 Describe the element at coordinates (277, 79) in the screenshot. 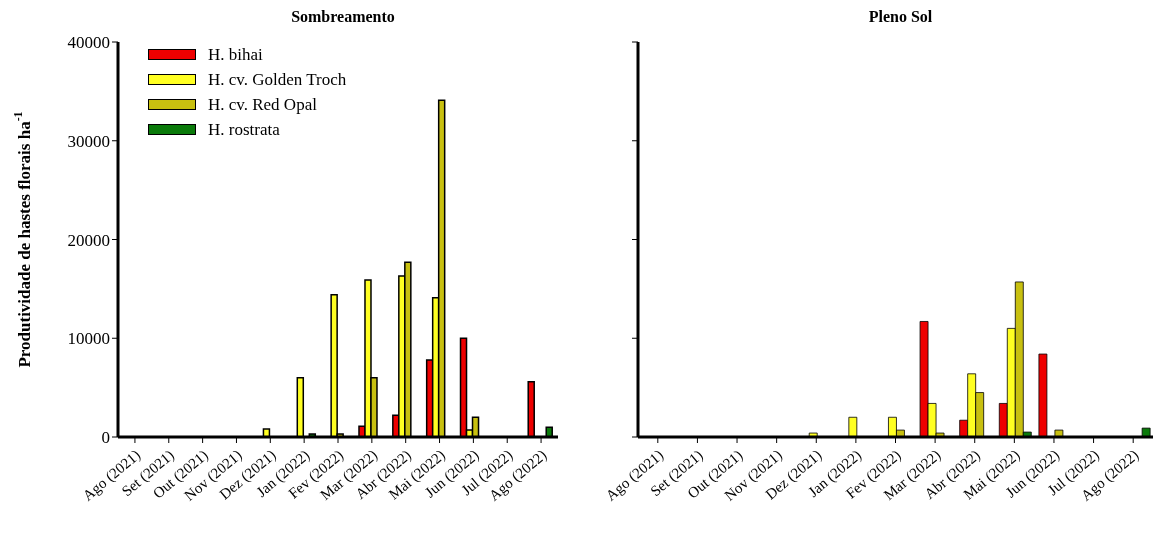

I see `legend-label: H. cv. Golden Troch` at that location.